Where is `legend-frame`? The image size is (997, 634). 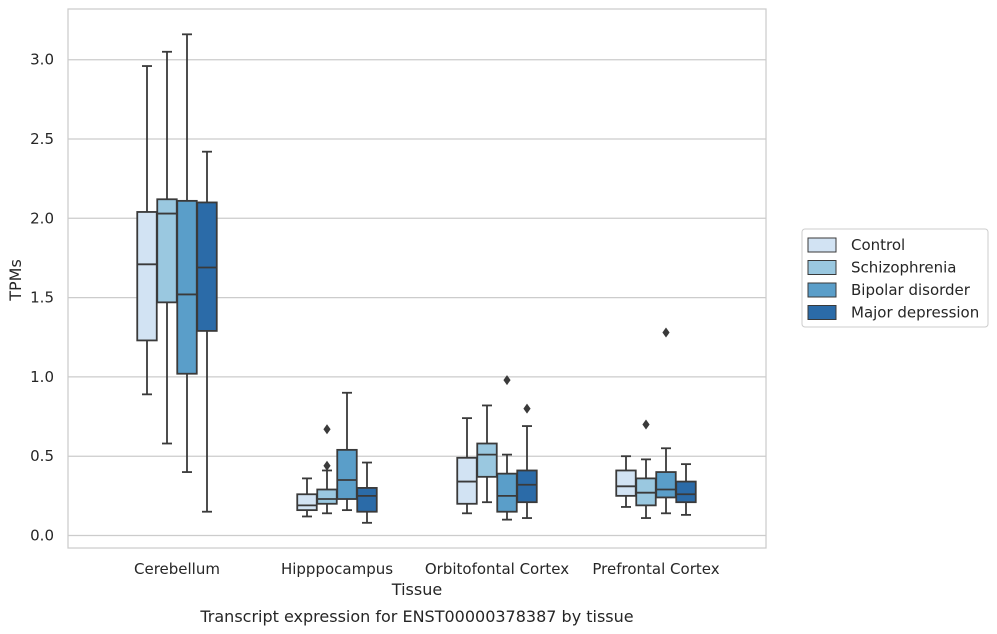
legend-frame is located at coordinates (895, 278).